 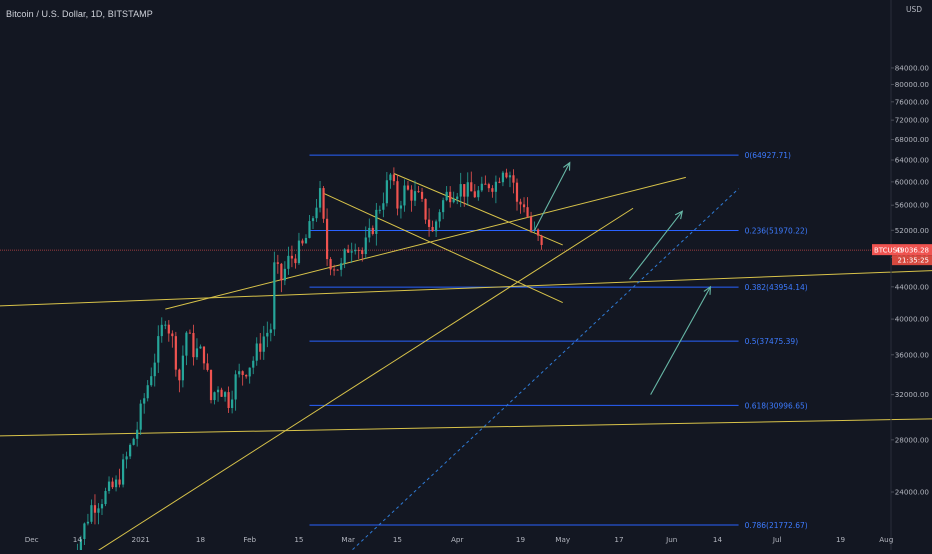 What do you see at coordinates (32, 539) in the screenshot?
I see `time-tick-label: Dec` at bounding box center [32, 539].